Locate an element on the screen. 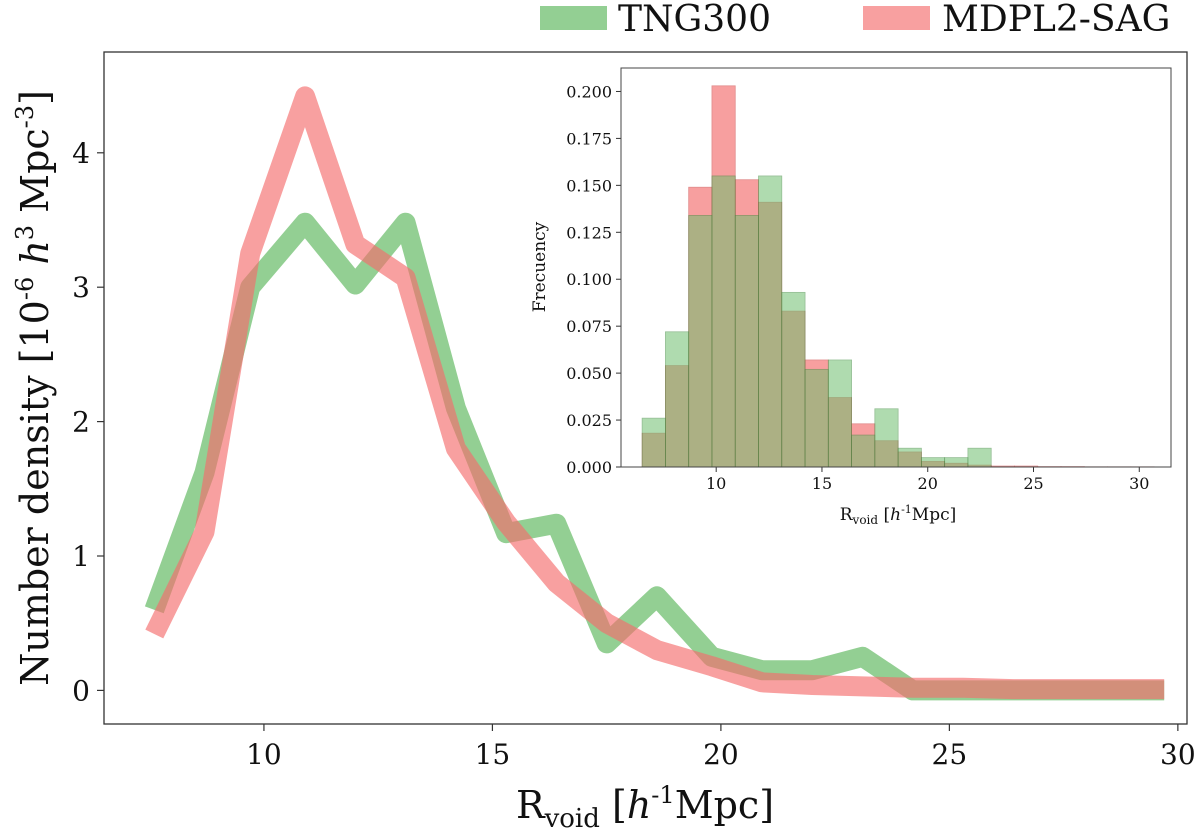 This screenshot has width=1200, height=838. ylabel-h: h is located at coordinates (35, 258).